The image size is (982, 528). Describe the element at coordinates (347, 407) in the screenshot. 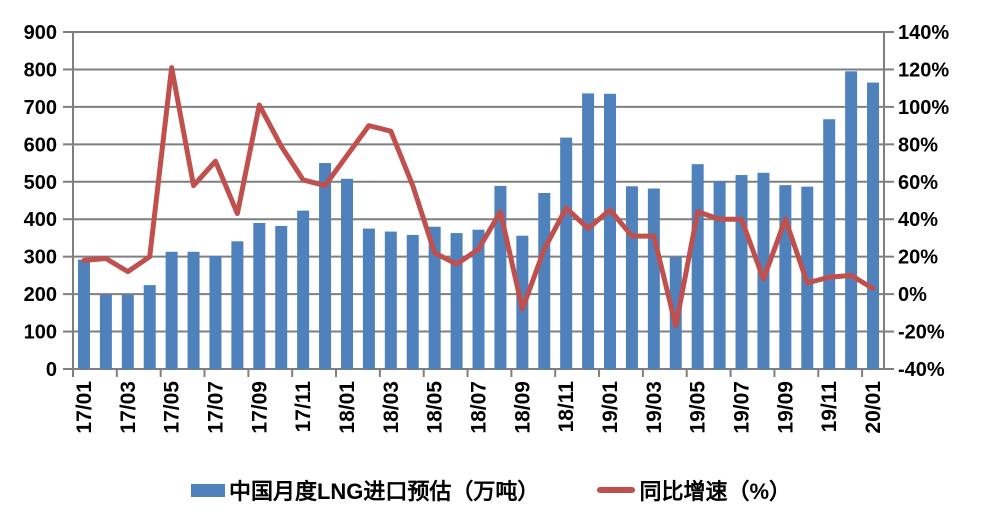

I see `x-axis-tick-label: 18/01` at that location.